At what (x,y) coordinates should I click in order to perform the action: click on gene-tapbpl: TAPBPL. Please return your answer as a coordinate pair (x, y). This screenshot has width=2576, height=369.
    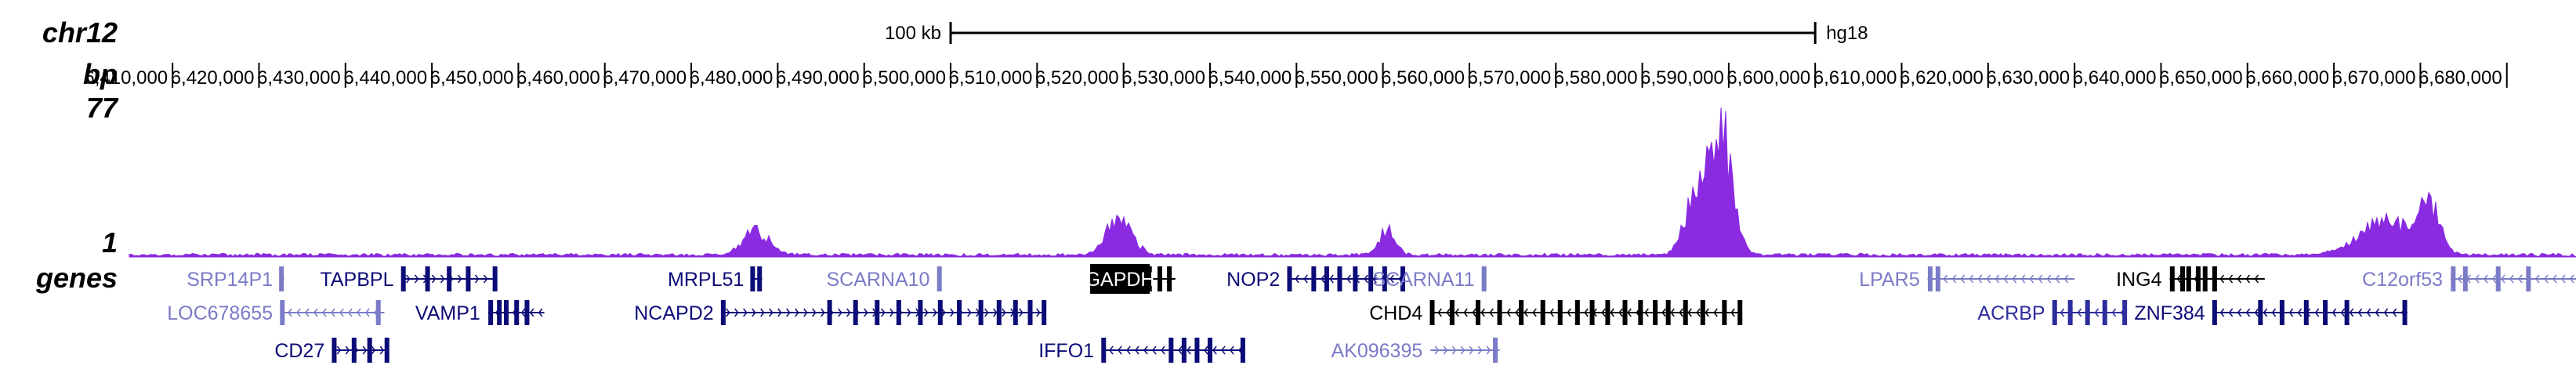
    Looking at the image, I should click on (409, 278).